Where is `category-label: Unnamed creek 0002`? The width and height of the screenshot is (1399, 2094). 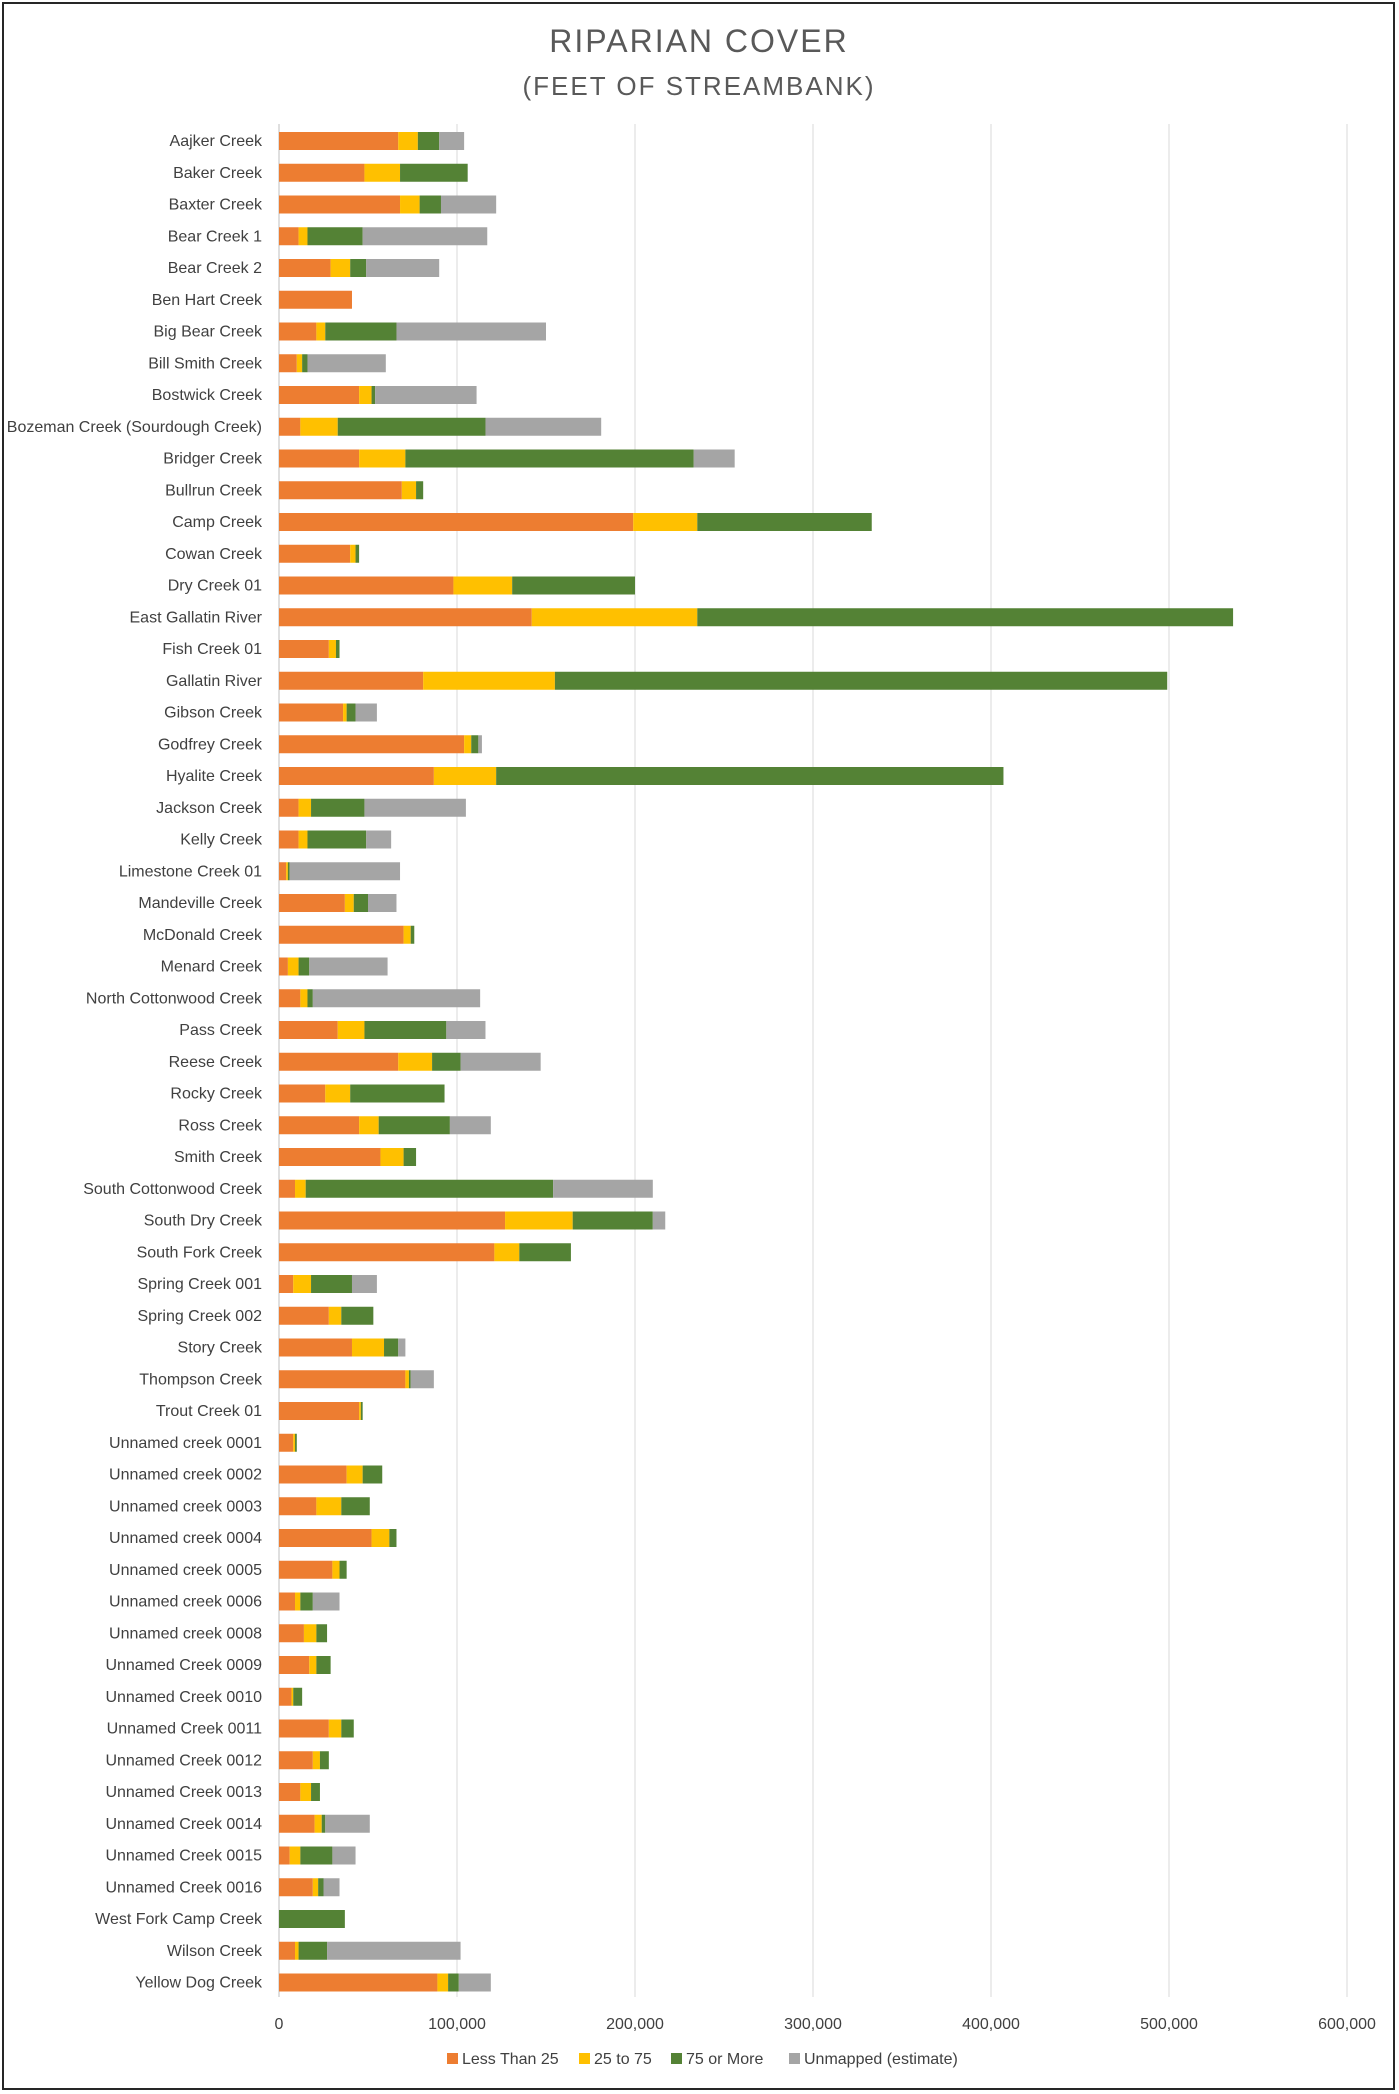
category-label: Unnamed creek 0002 is located at coordinates (185, 1475).